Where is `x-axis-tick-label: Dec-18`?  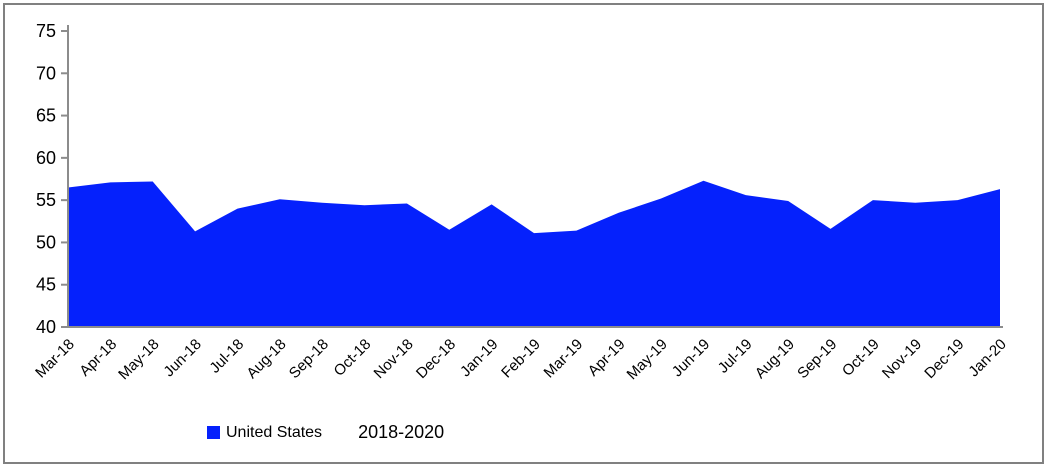
x-axis-tick-label: Dec-18 is located at coordinates (436, 359).